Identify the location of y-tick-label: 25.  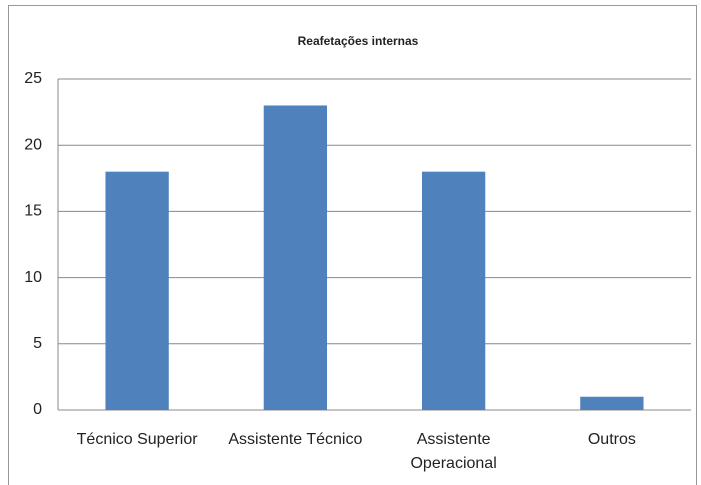
(33, 78).